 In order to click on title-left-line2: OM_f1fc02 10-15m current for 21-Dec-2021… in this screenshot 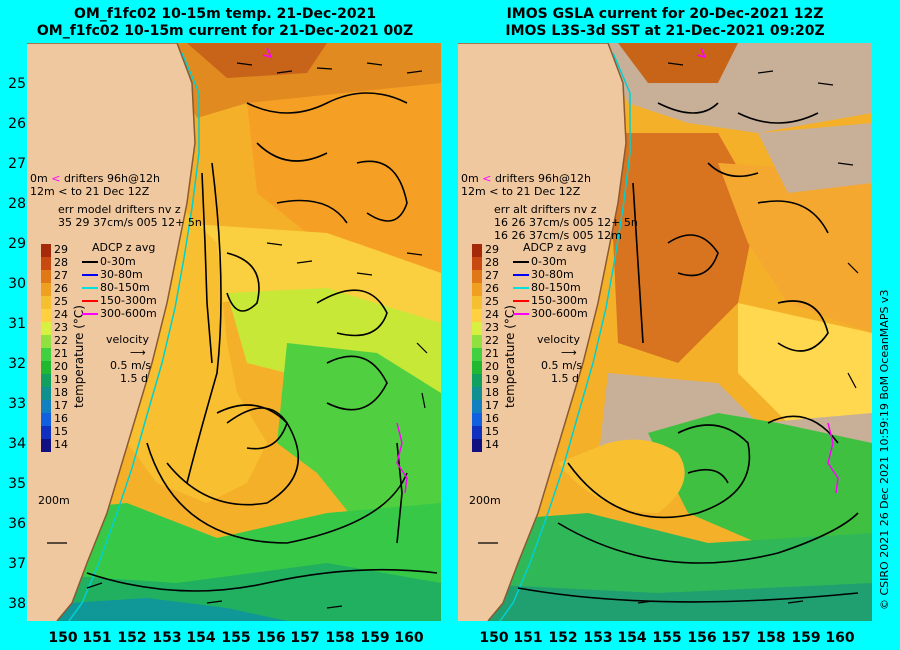, I will do `click(225, 31)`.